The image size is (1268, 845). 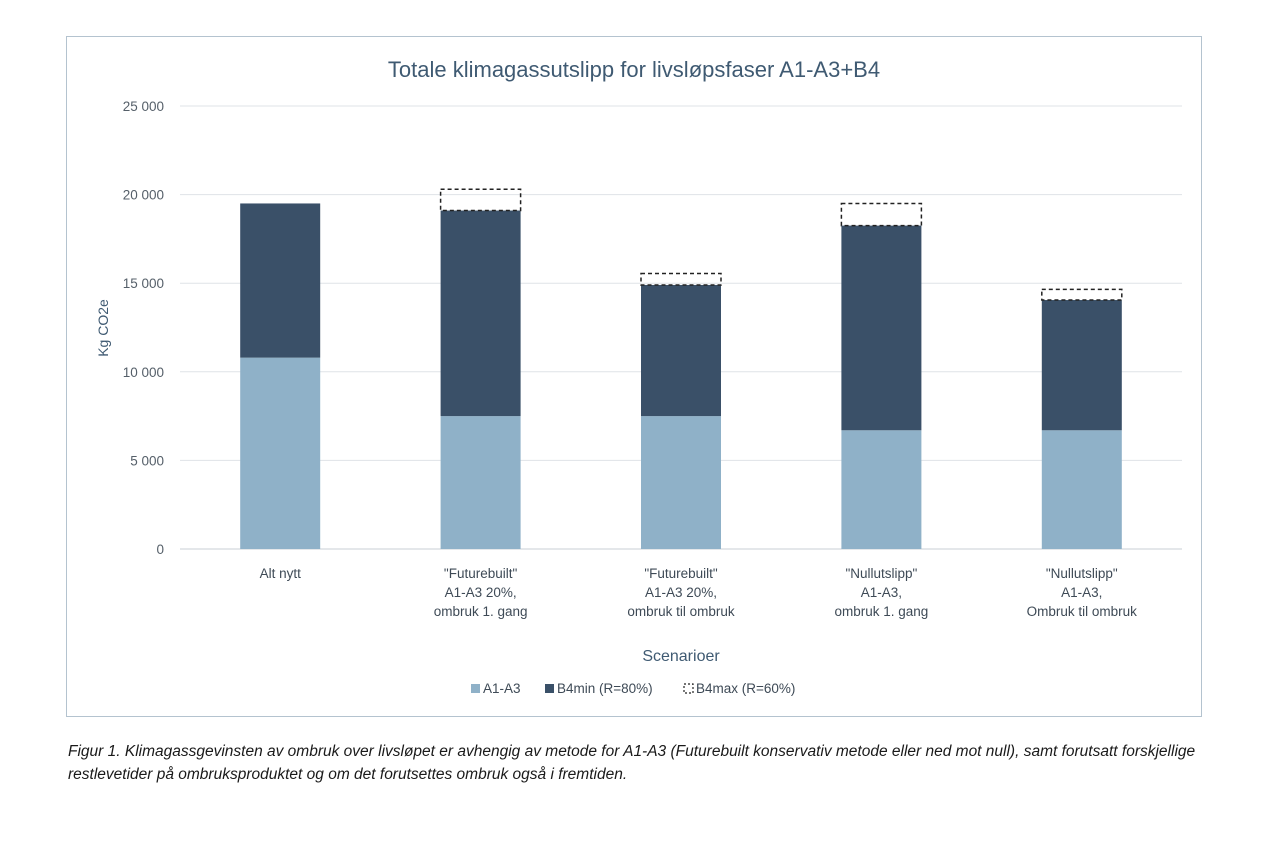 I want to click on y-tick-label: 5 000, so click(x=147, y=460).